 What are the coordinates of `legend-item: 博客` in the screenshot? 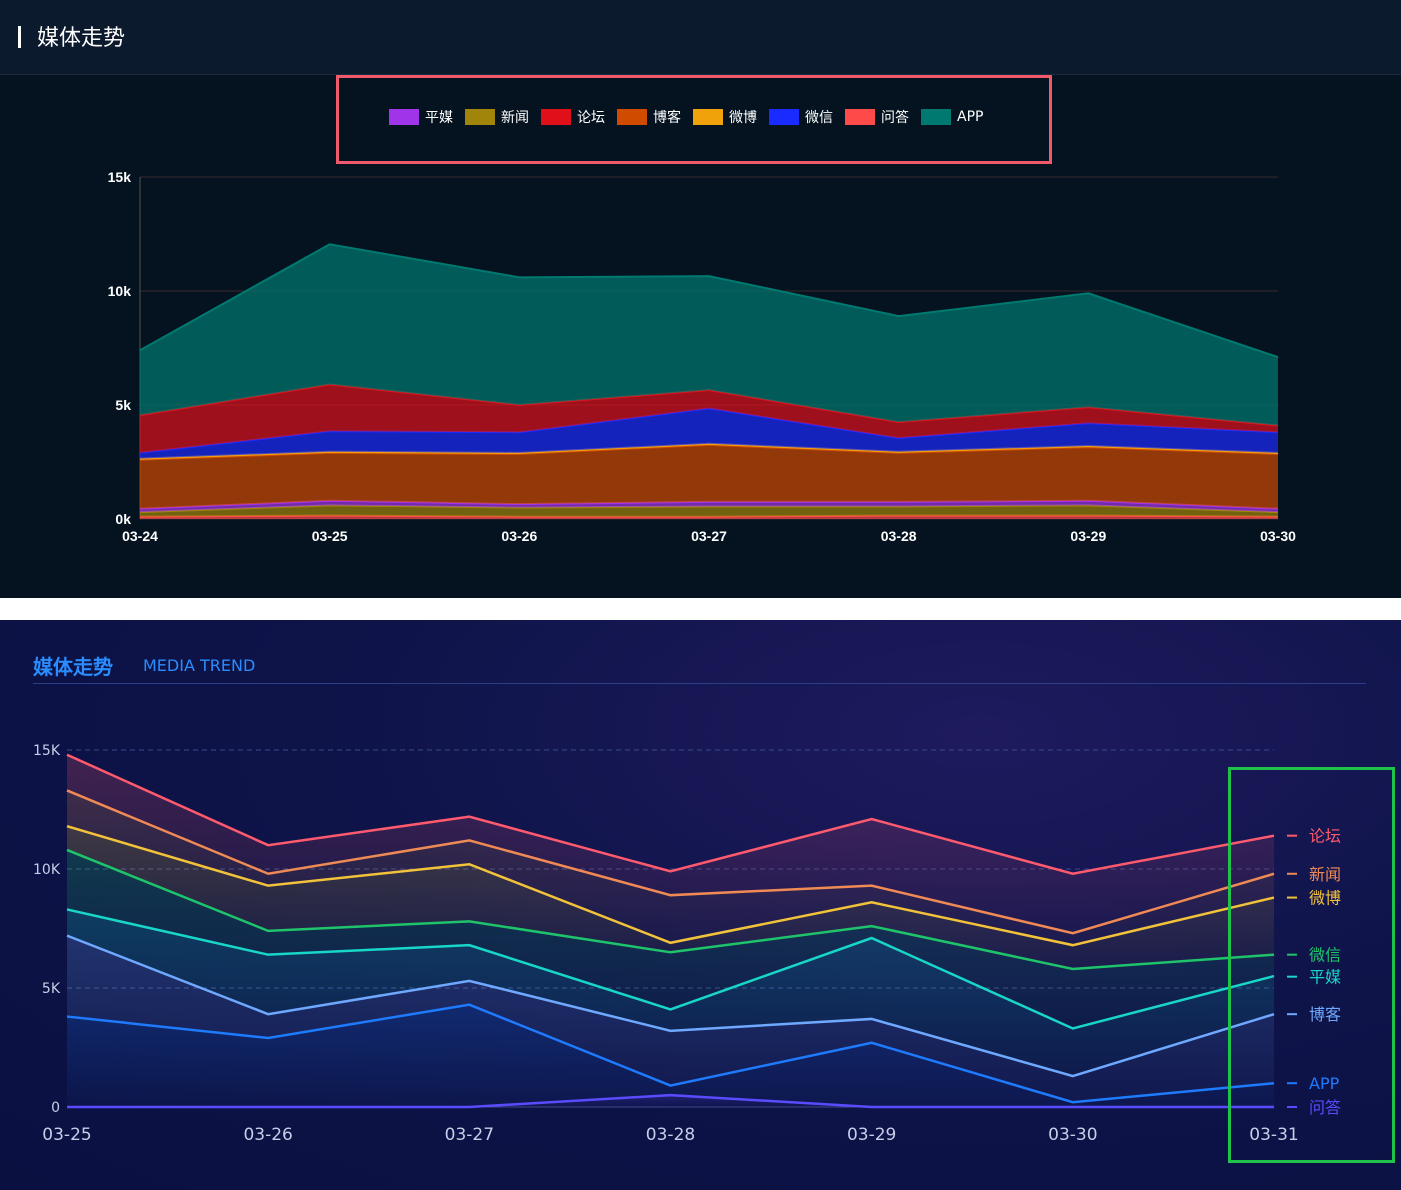 It's located at (649, 117).